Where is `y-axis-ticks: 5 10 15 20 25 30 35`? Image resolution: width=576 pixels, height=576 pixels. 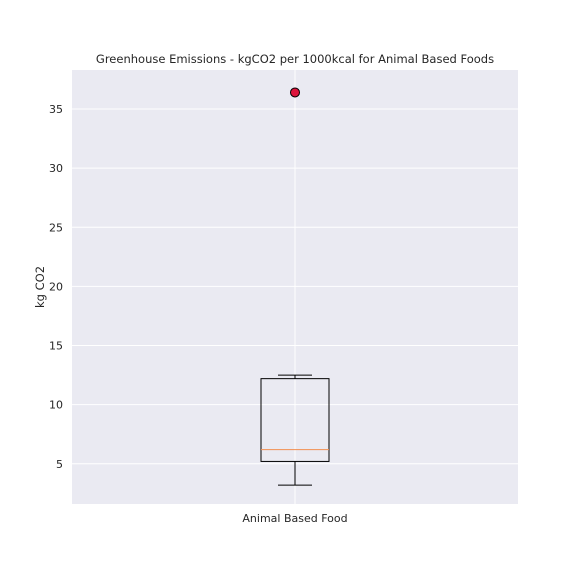 y-axis-ticks: 5 10 15 20 25 30 35 is located at coordinates (56, 287).